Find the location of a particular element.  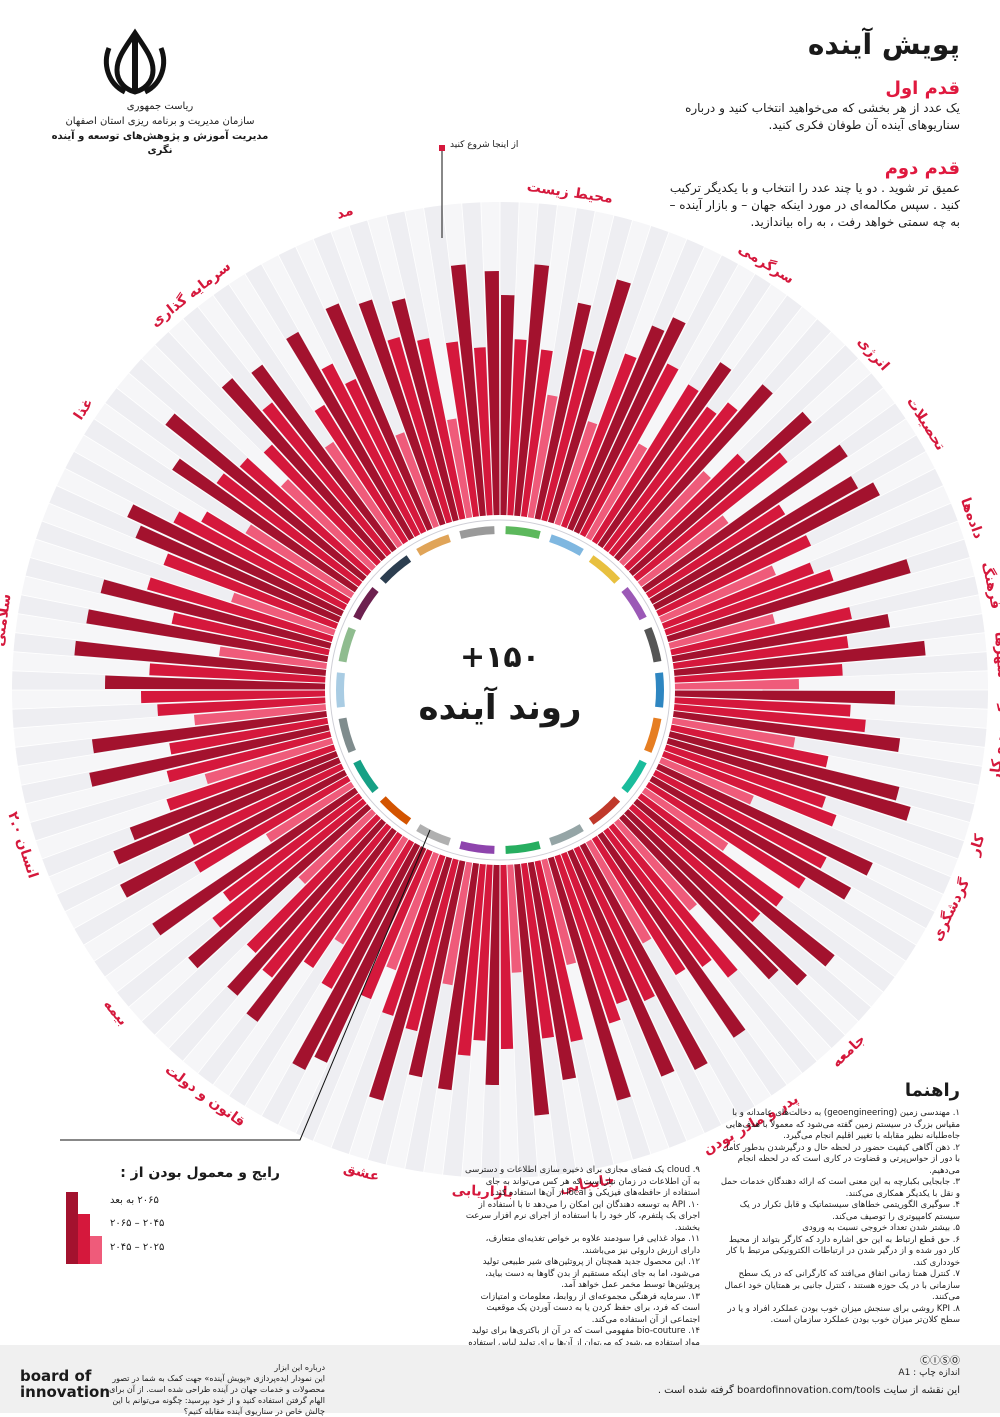

org-line-2: سازمان مدیریت و برنامه ریزی استان اصفهان is located at coordinates (160, 121).